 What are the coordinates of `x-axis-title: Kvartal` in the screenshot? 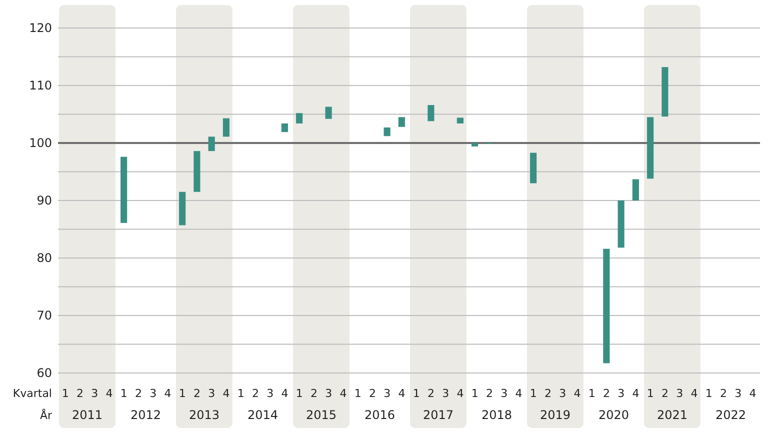 It's located at (32, 393).